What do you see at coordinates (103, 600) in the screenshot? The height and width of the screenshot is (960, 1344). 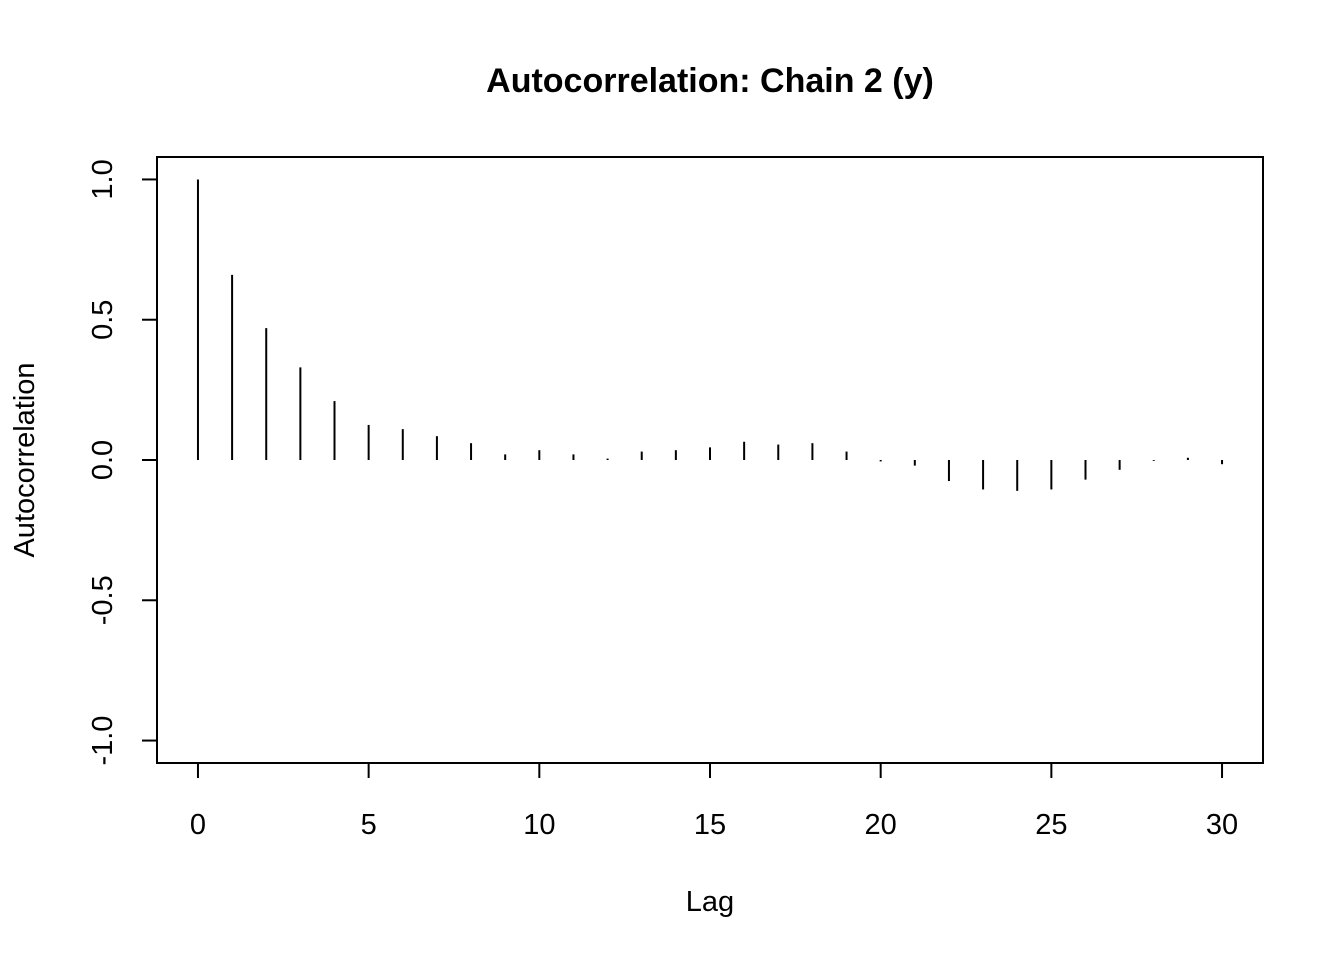 I see `y-tick-label: -0.5` at bounding box center [103, 600].